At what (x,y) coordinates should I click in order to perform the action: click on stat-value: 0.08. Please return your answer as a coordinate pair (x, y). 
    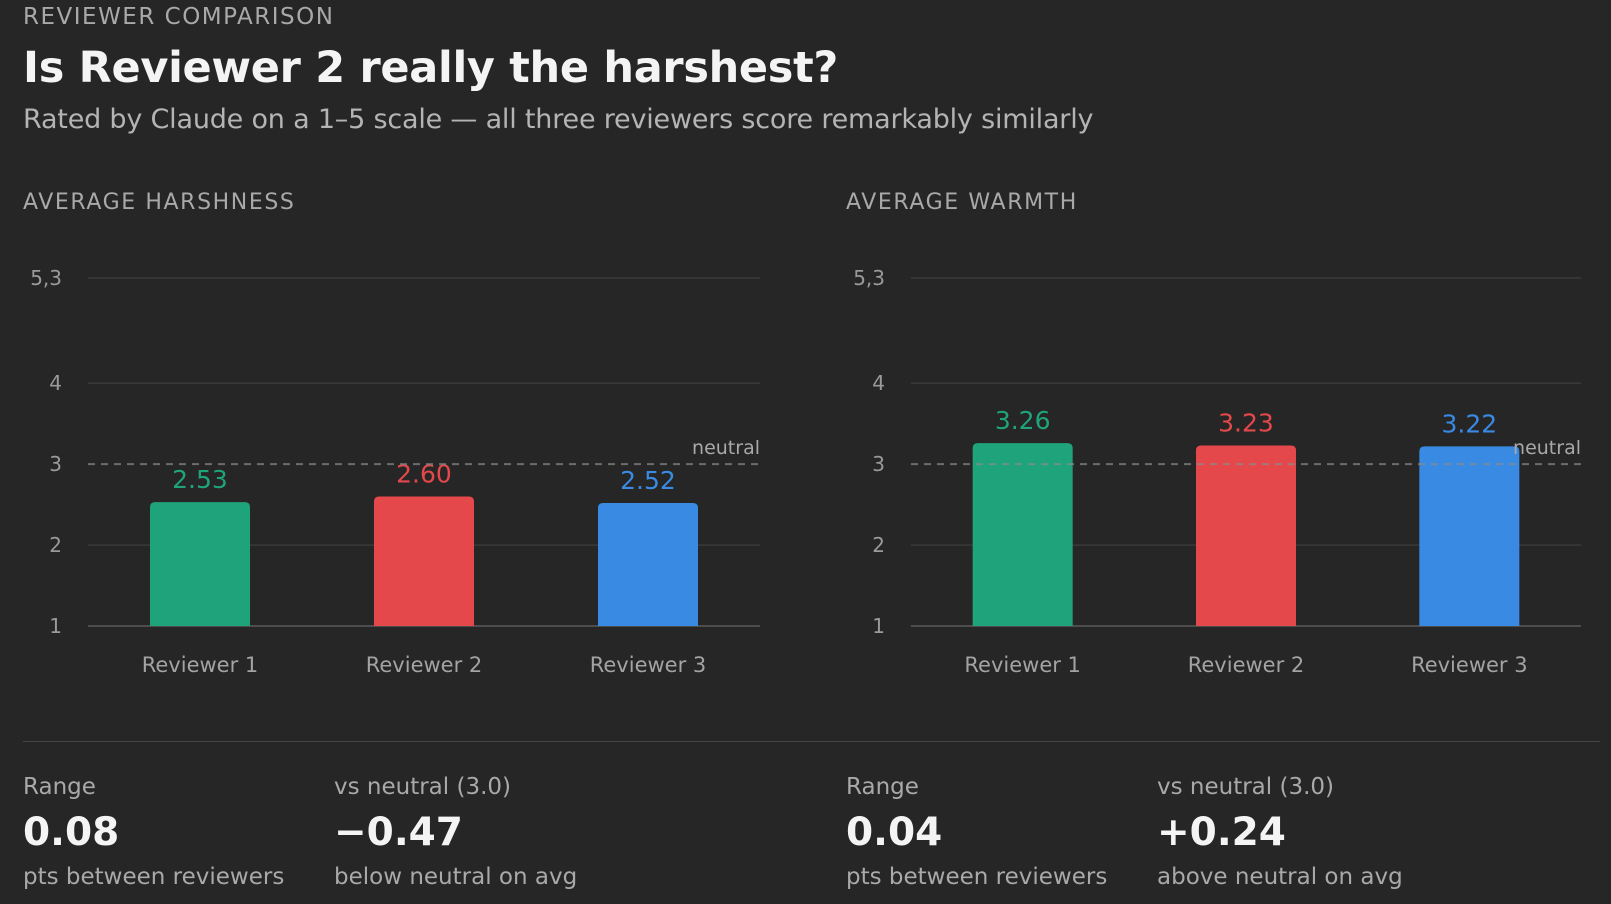
    Looking at the image, I should click on (71, 832).